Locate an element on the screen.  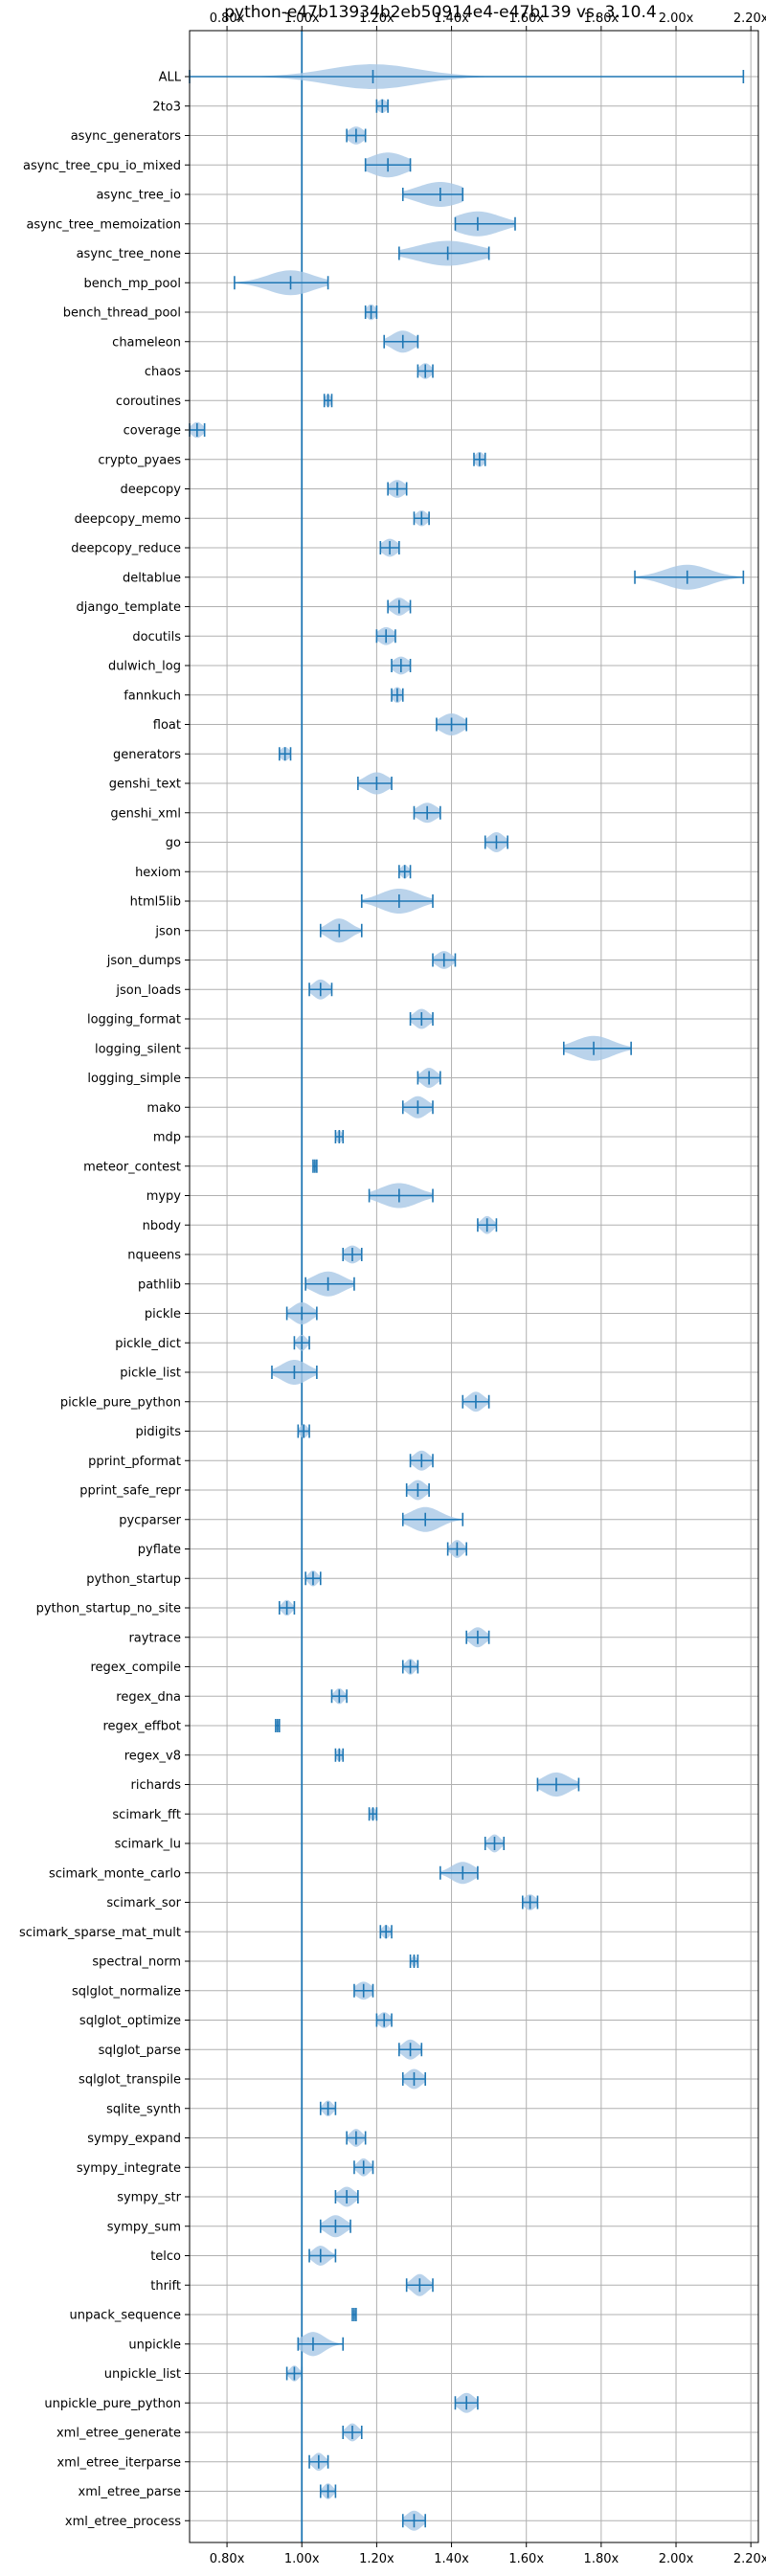
violin-pickle_dict is located at coordinates (301, 1342).